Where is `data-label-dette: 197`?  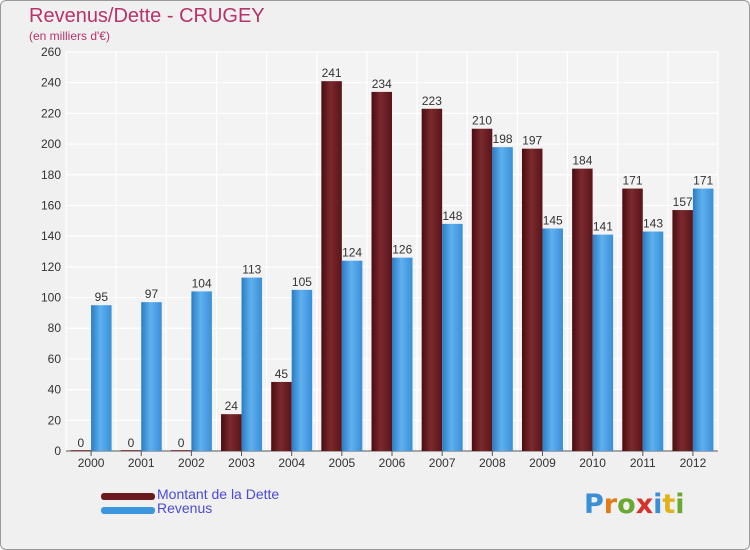 data-label-dette: 197 is located at coordinates (532, 141).